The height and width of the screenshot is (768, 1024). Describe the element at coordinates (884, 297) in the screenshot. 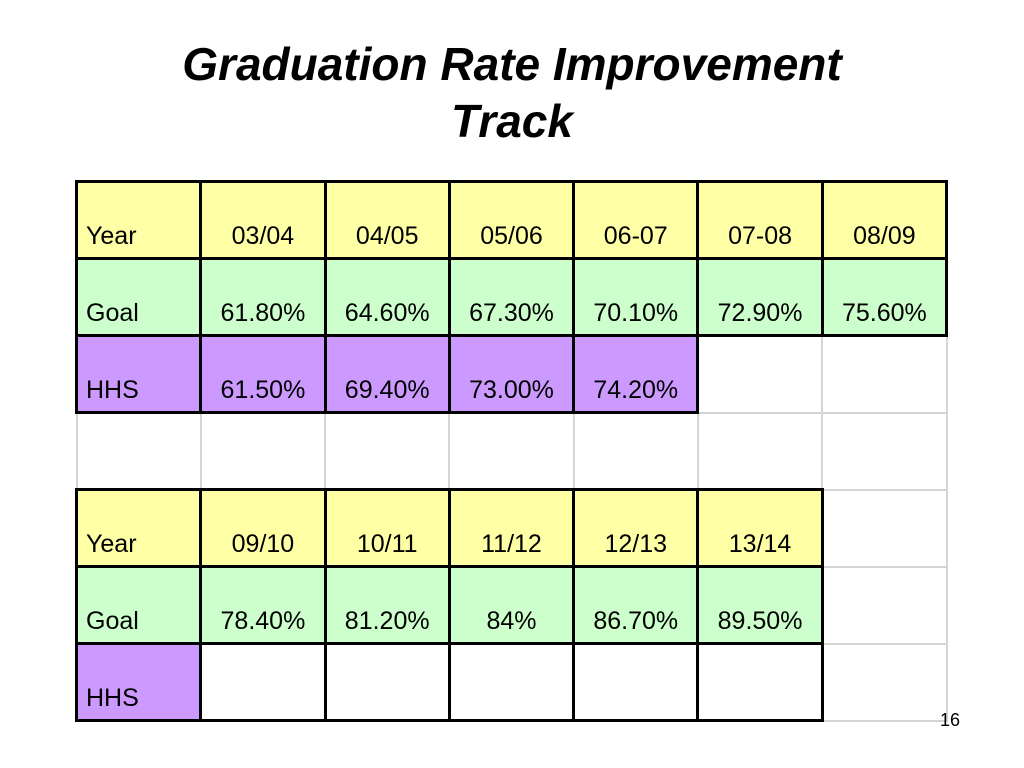

I see `goal-cell: 75.60%` at that location.